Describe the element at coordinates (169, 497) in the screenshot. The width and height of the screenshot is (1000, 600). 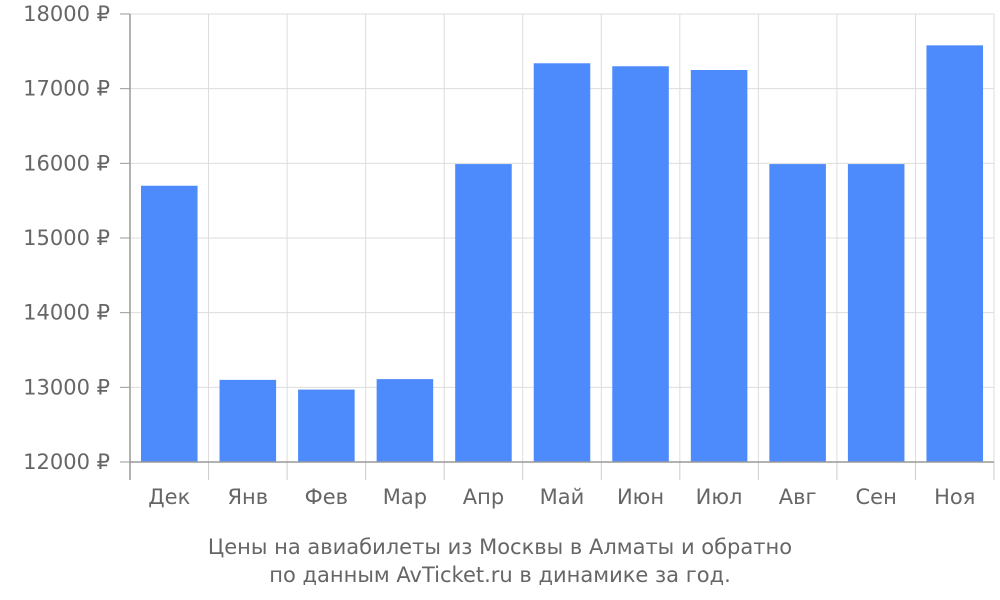
I see `x-tick-label: Дек` at that location.